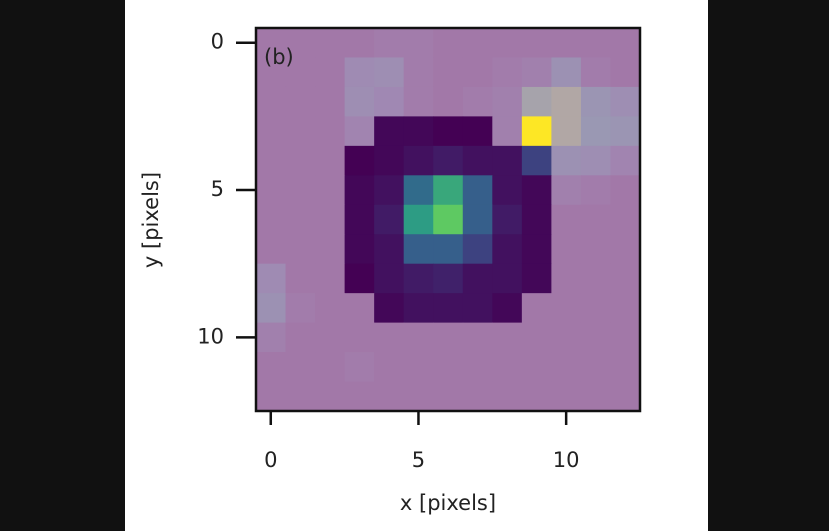 The image size is (829, 531). What do you see at coordinates (768, 265) in the screenshot?
I see `right-bar` at bounding box center [768, 265].